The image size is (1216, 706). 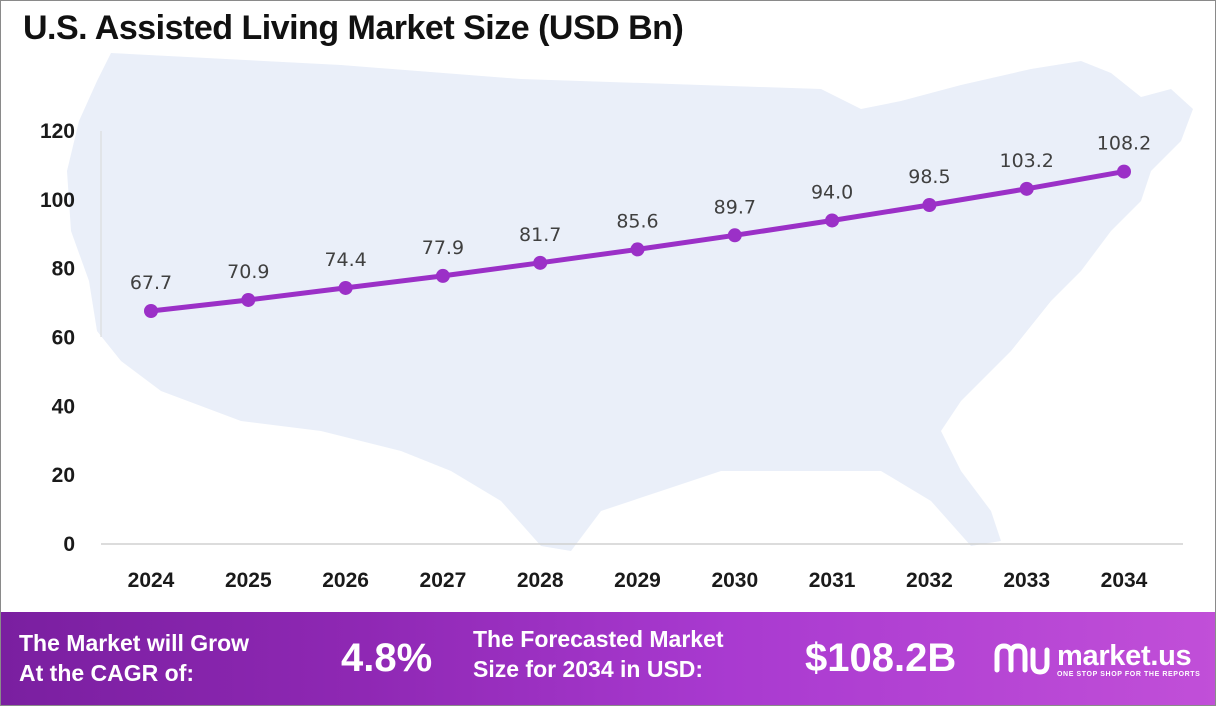 What do you see at coordinates (832, 192) in the screenshot?
I see `data-label: 94.0` at bounding box center [832, 192].